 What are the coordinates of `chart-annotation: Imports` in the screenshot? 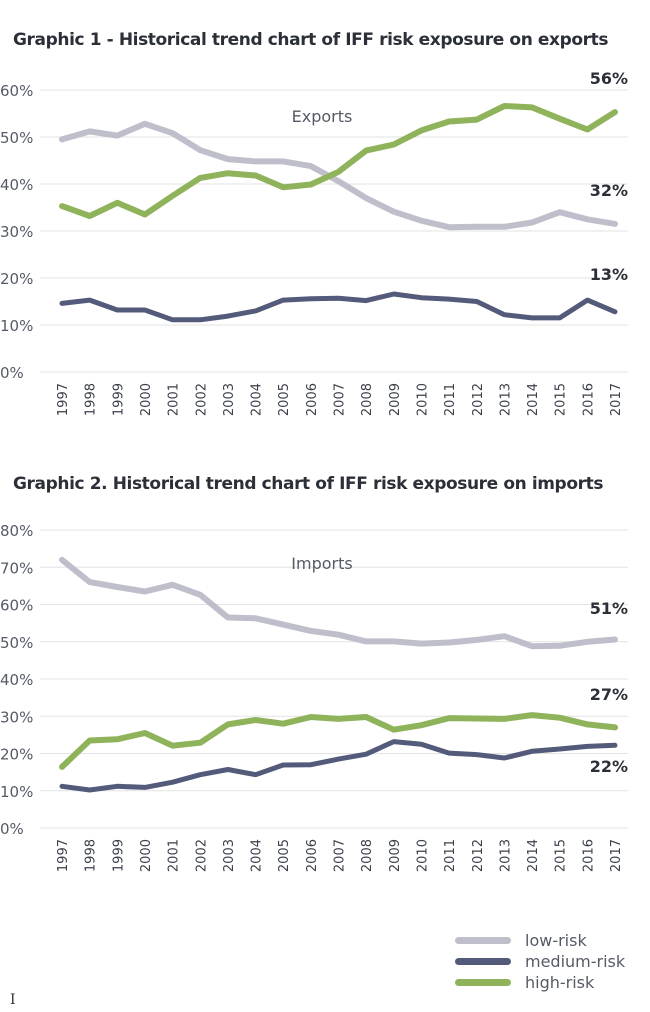 It's located at (321, 563).